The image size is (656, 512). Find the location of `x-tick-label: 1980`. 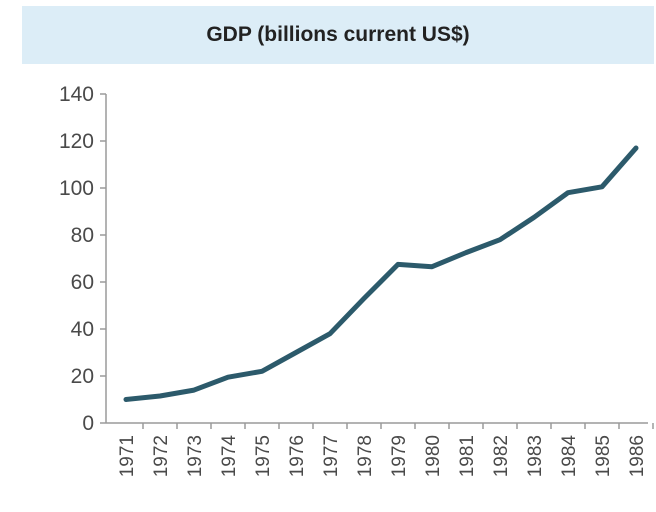

x-tick-label: 1980 is located at coordinates (433, 456).